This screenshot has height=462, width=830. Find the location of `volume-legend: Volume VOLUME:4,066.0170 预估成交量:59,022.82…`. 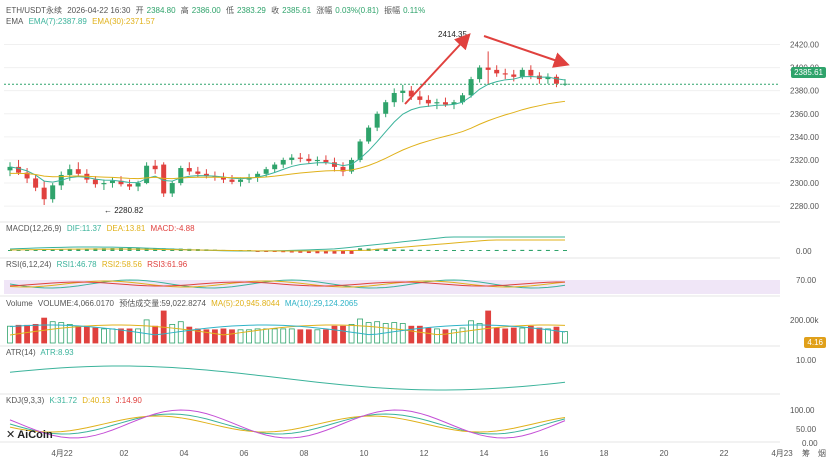

volume-legend: Volume VOLUME:4,066.0170 预估成交量:59,022.82… is located at coordinates (183, 303).